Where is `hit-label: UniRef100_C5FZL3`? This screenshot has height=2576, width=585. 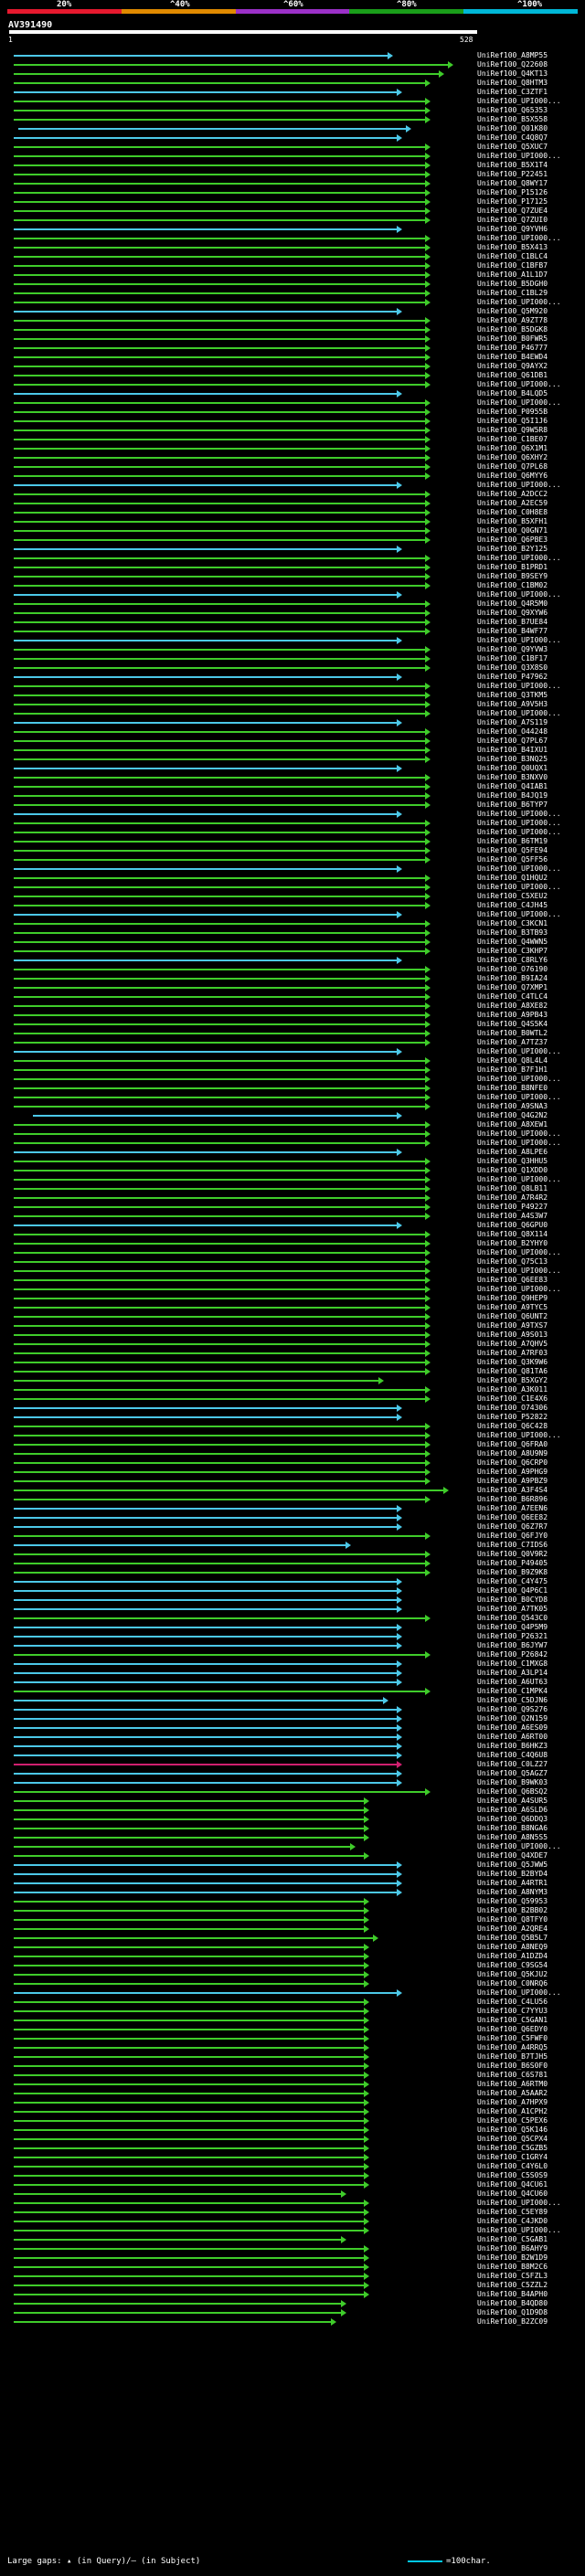 hit-label: UniRef100_C5FZL3 is located at coordinates (512, 2276).